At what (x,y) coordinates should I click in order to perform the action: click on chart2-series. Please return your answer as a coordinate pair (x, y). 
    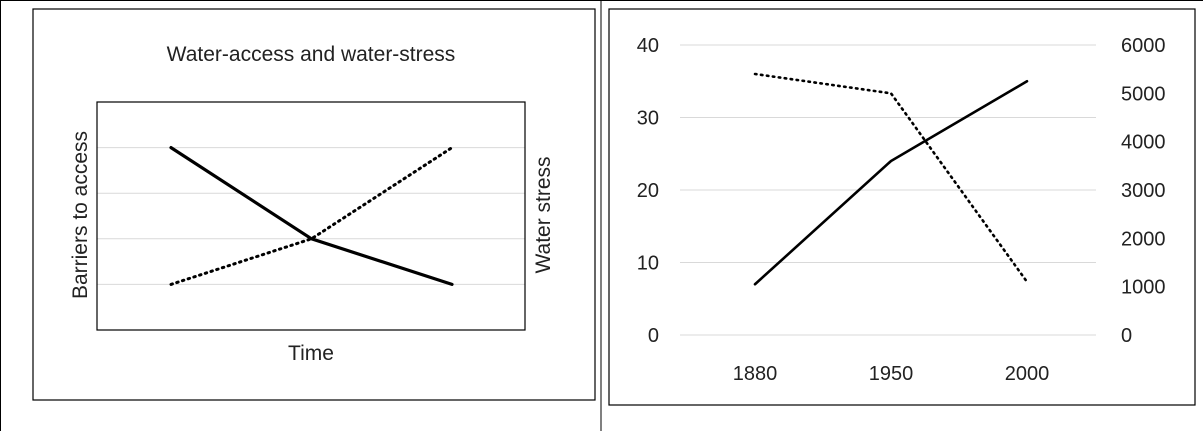
    Looking at the image, I should click on (891, 179).